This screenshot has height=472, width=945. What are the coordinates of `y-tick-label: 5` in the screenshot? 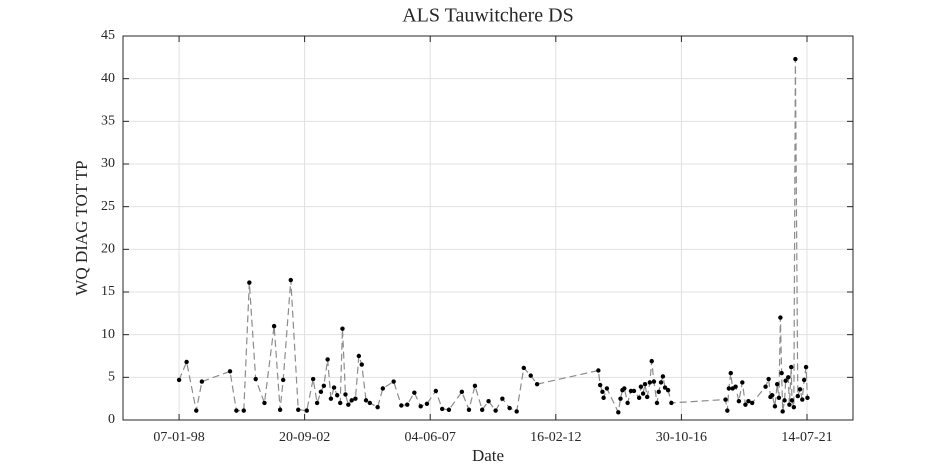 It's located at (111, 377).